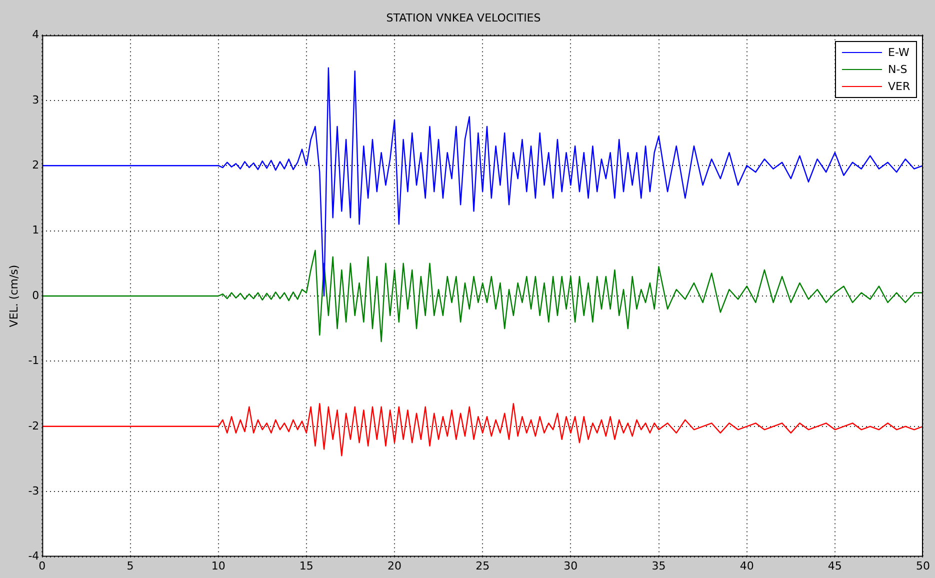 The image size is (935, 578). What do you see at coordinates (130, 565) in the screenshot?
I see `x-tick-label: 5` at bounding box center [130, 565].